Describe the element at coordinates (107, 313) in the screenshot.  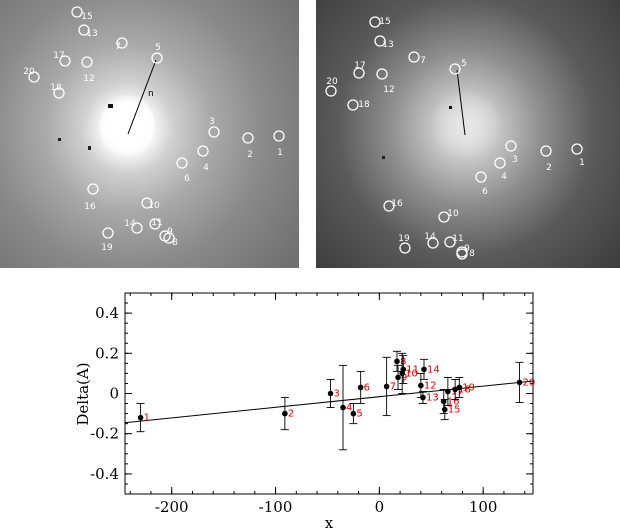
I see `y-tick-label: 0.4` at that location.